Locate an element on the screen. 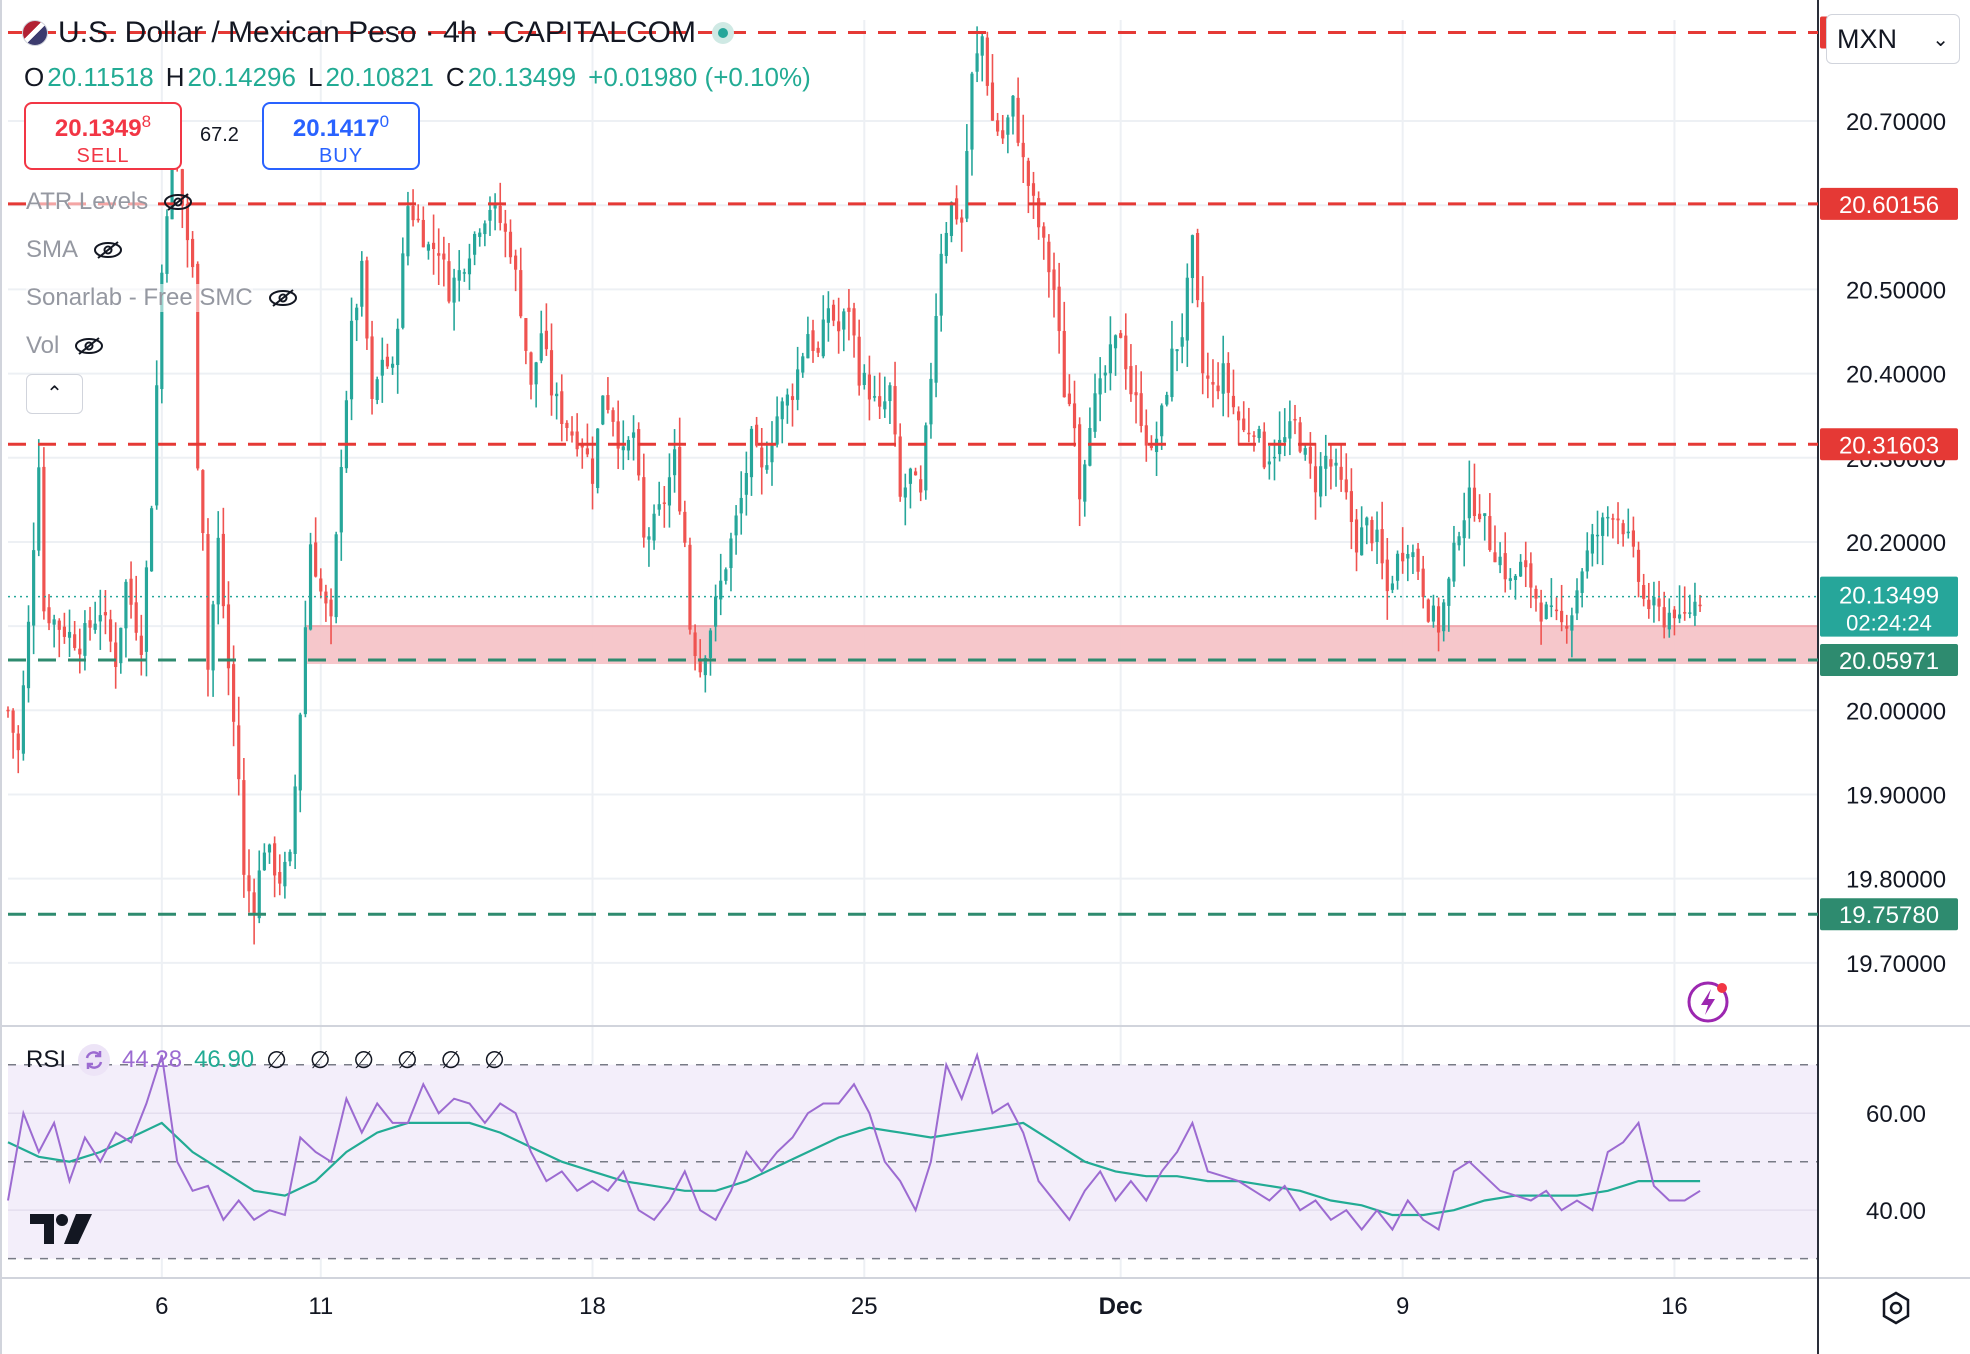  time-tick-label: 11 is located at coordinates (320, 1306).